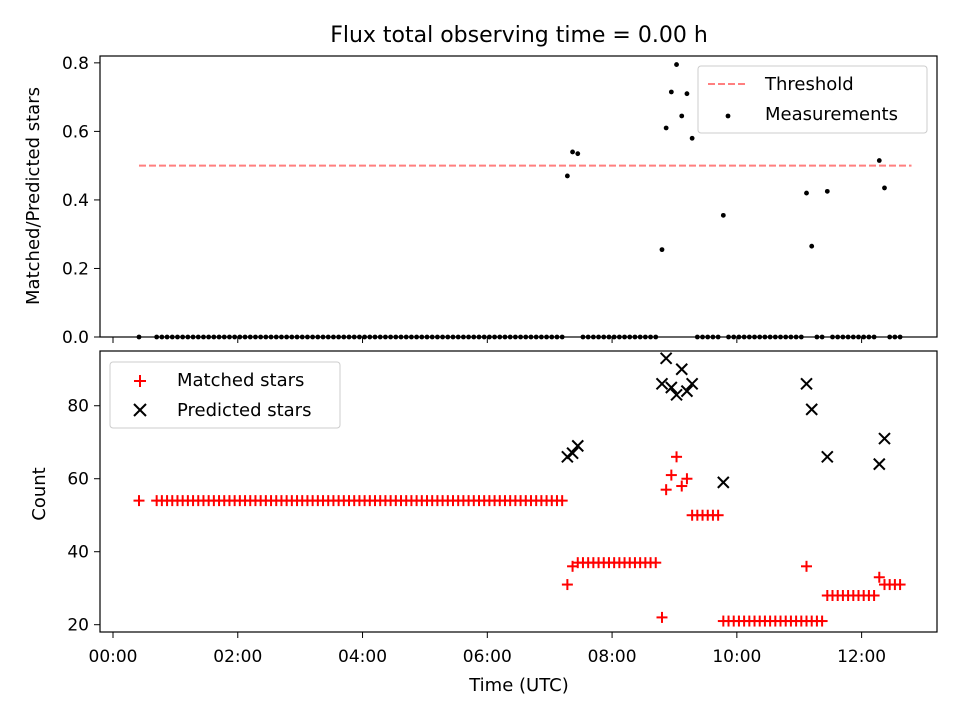  What do you see at coordinates (140, 410) in the screenshot?
I see `legend-predicted-swatch` at bounding box center [140, 410].